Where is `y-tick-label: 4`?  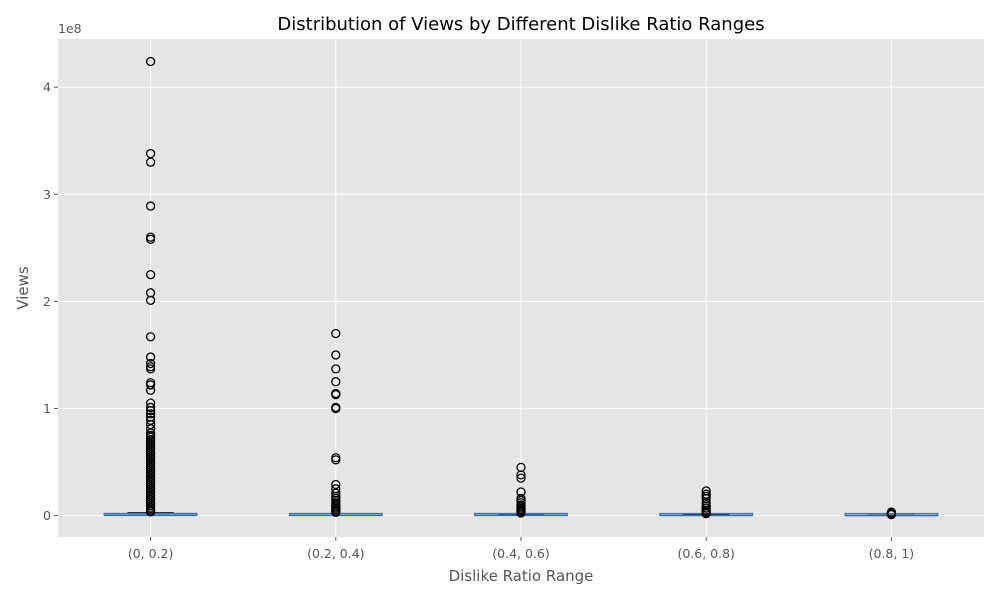
y-tick-label: 4 is located at coordinates (47, 87).